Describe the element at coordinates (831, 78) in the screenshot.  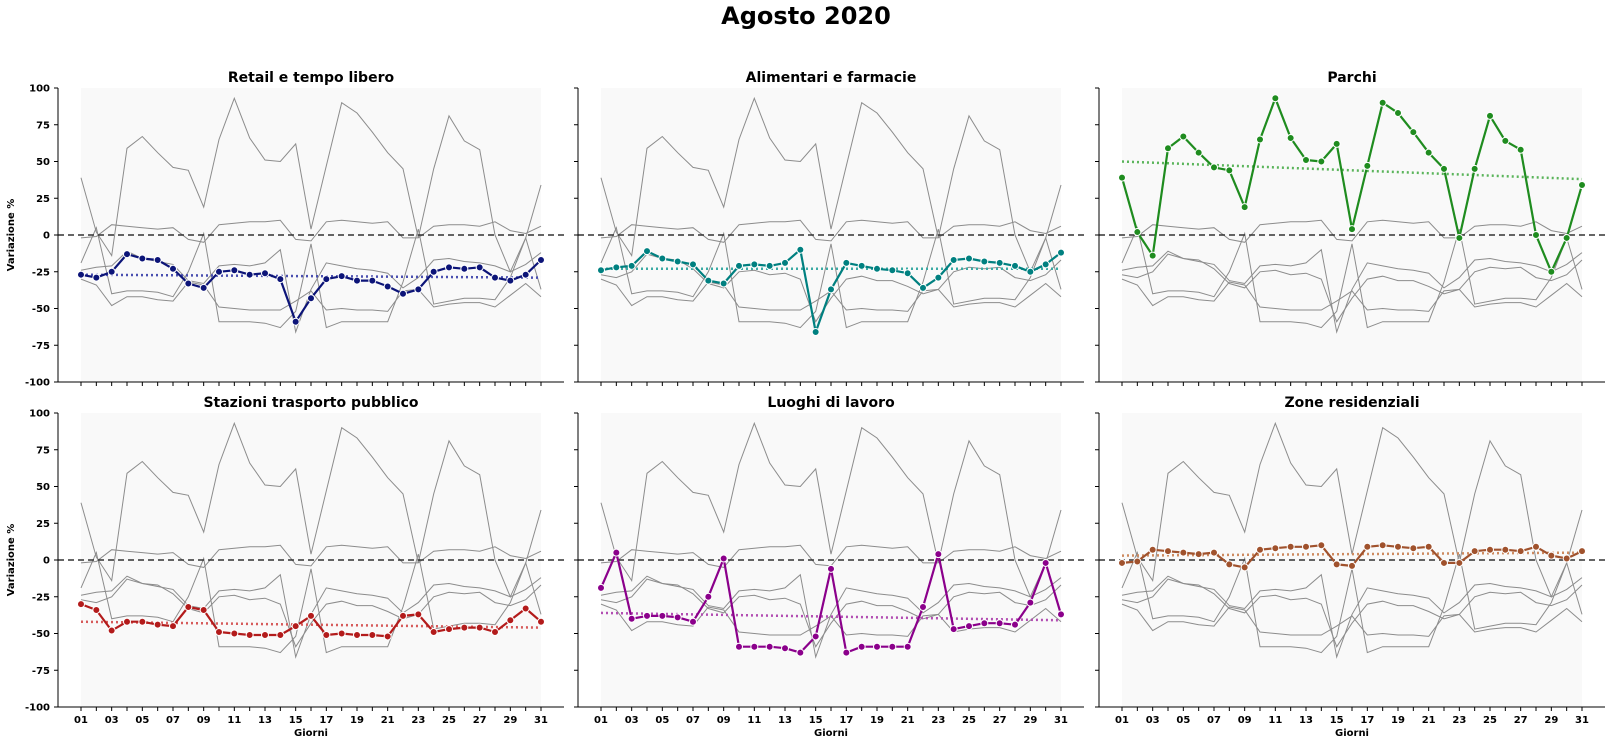
I see `panel-title: Alimentari e farmacie` at that location.